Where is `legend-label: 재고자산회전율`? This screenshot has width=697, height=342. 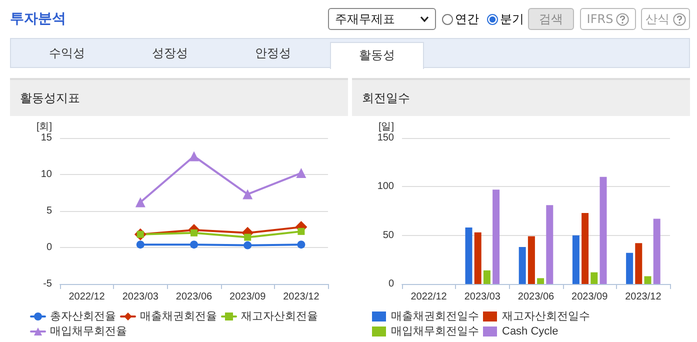 legend-label: 재고자산회전율 is located at coordinates (279, 316).